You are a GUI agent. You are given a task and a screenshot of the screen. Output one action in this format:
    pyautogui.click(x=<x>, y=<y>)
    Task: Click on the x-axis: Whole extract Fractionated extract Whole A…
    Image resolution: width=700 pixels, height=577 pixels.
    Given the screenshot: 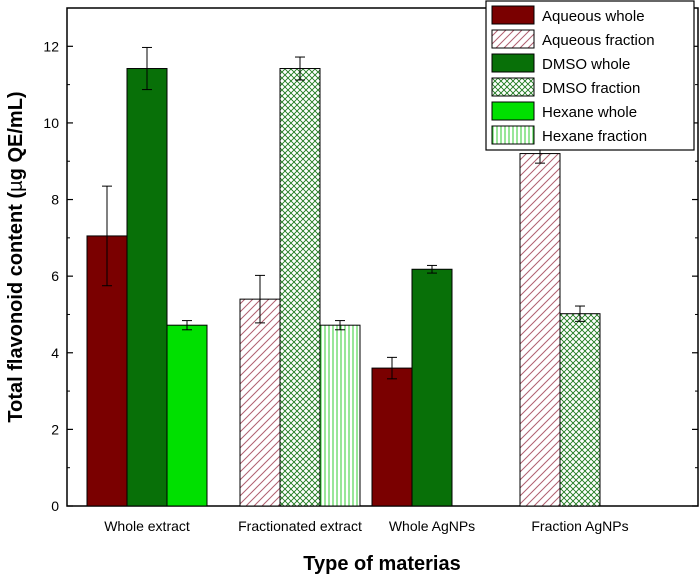 What is the action you would take?
    pyautogui.click(x=366, y=517)
    